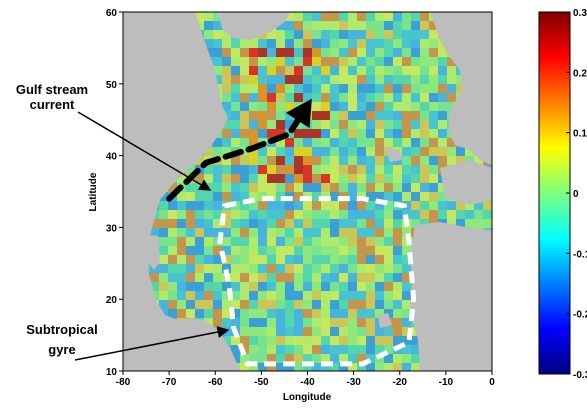 The width and height of the screenshot is (587, 409). Describe the element at coordinates (580, 13) in the screenshot. I see `colorbar-tick-label: 0.3` at that location.